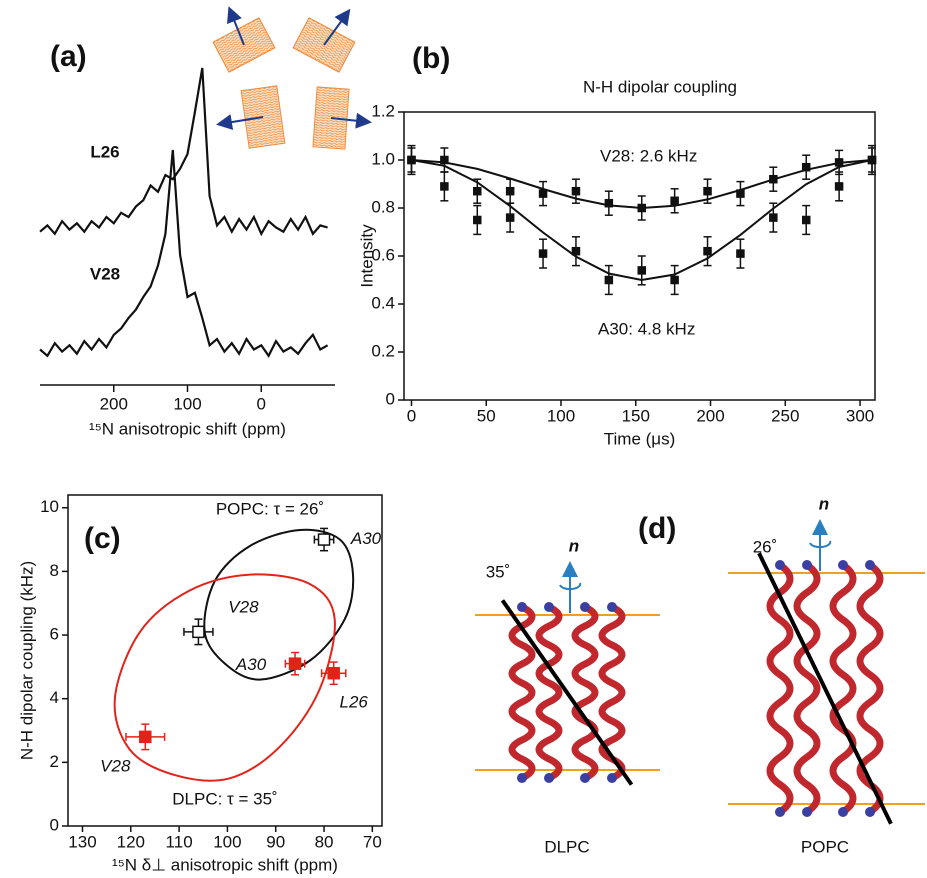 The height and width of the screenshot is (878, 927). I want to click on series-label: A30: 4.8 kHz, so click(646, 328).